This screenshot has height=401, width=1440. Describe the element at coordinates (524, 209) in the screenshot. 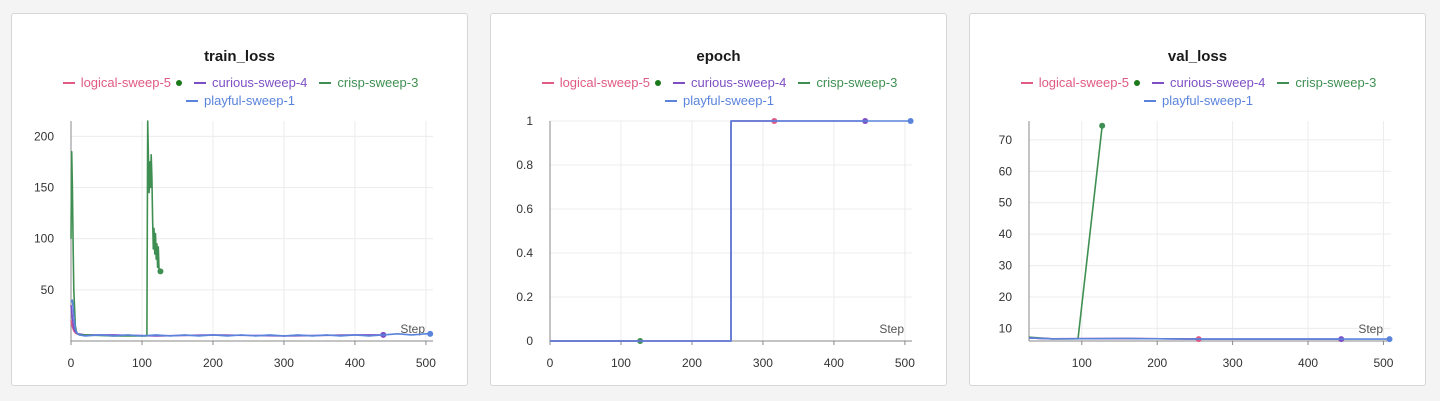

I see `y-tick-label: 0.6` at that location.